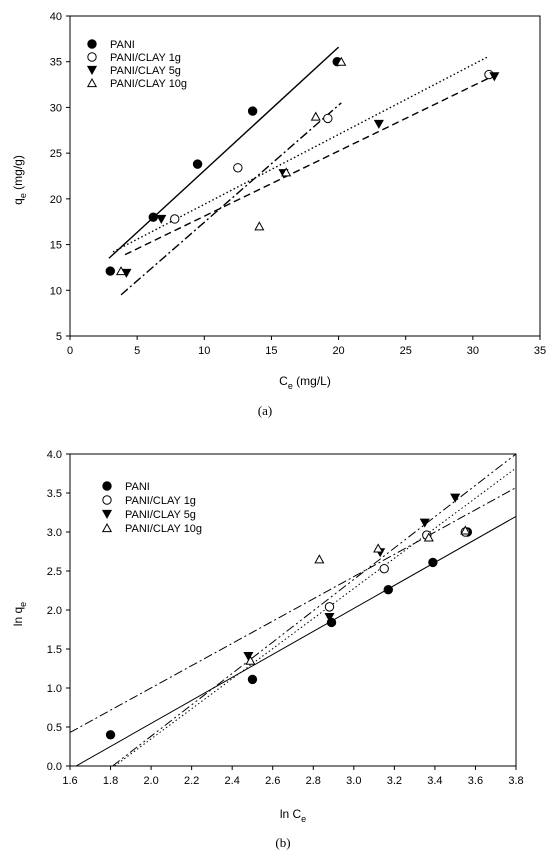  What do you see at coordinates (56, 246) in the screenshot?
I see `y-tick-label: 15` at bounding box center [56, 246].